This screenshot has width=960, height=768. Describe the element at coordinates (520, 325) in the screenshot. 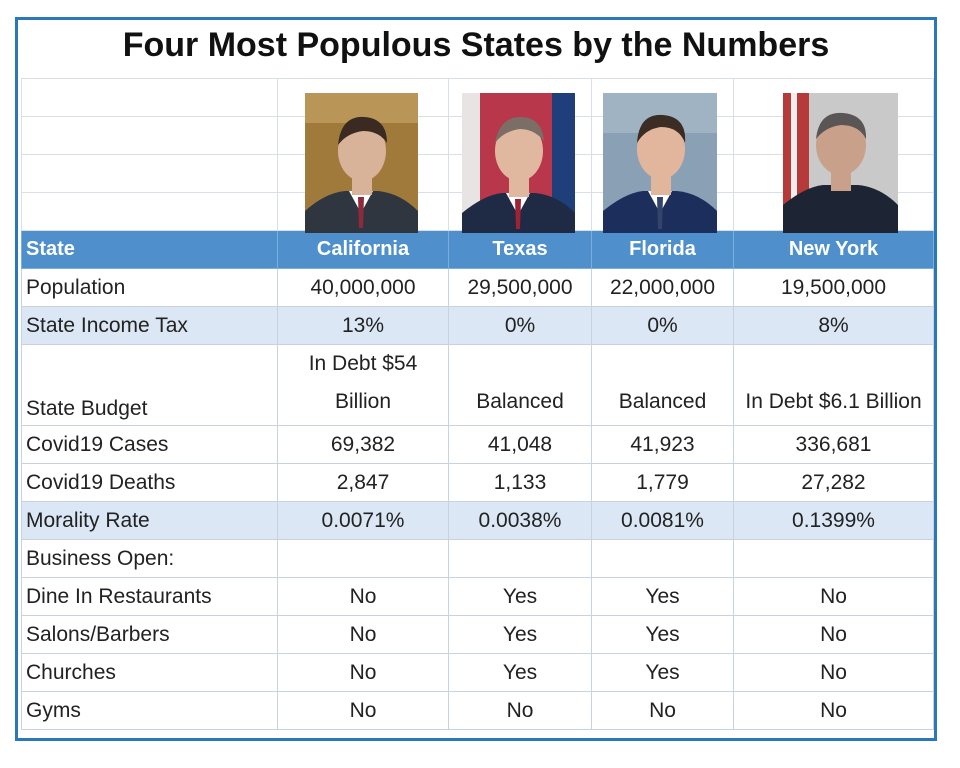

I see `cell-texas: 0%` at that location.